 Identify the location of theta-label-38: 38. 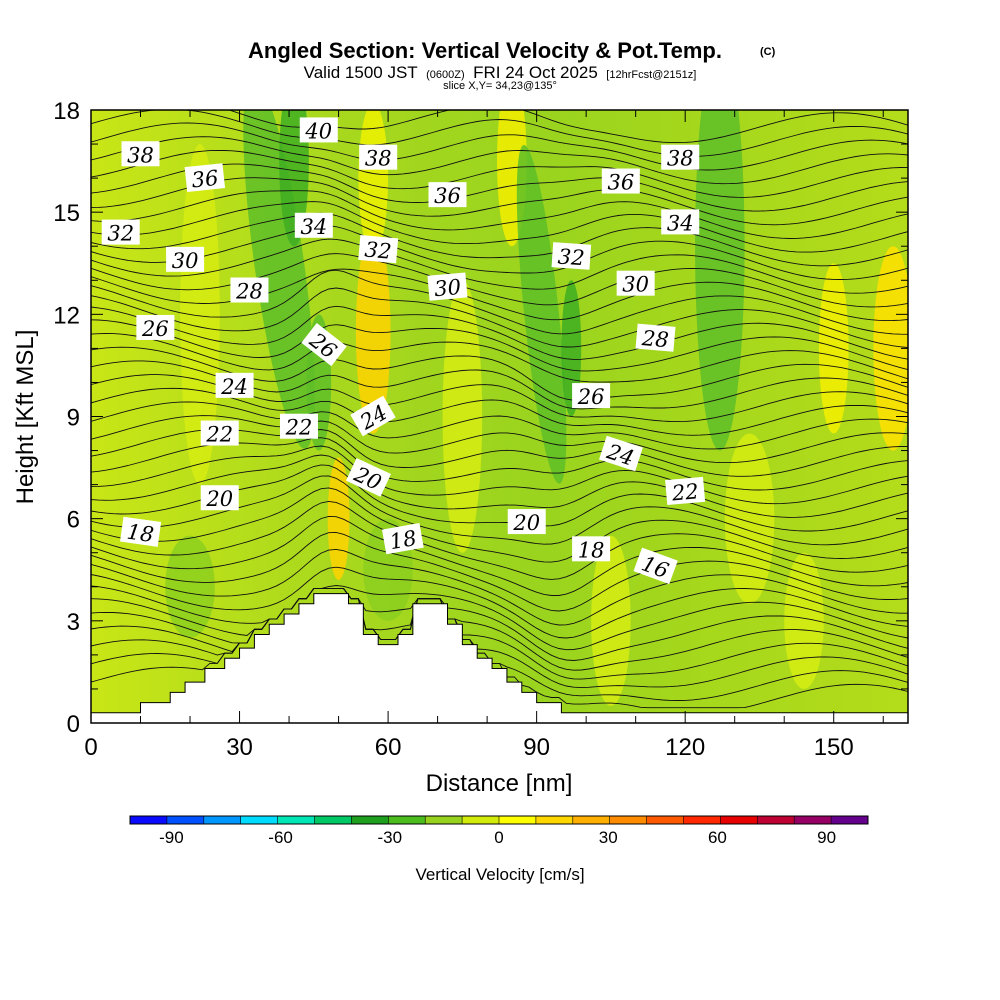
(140, 154).